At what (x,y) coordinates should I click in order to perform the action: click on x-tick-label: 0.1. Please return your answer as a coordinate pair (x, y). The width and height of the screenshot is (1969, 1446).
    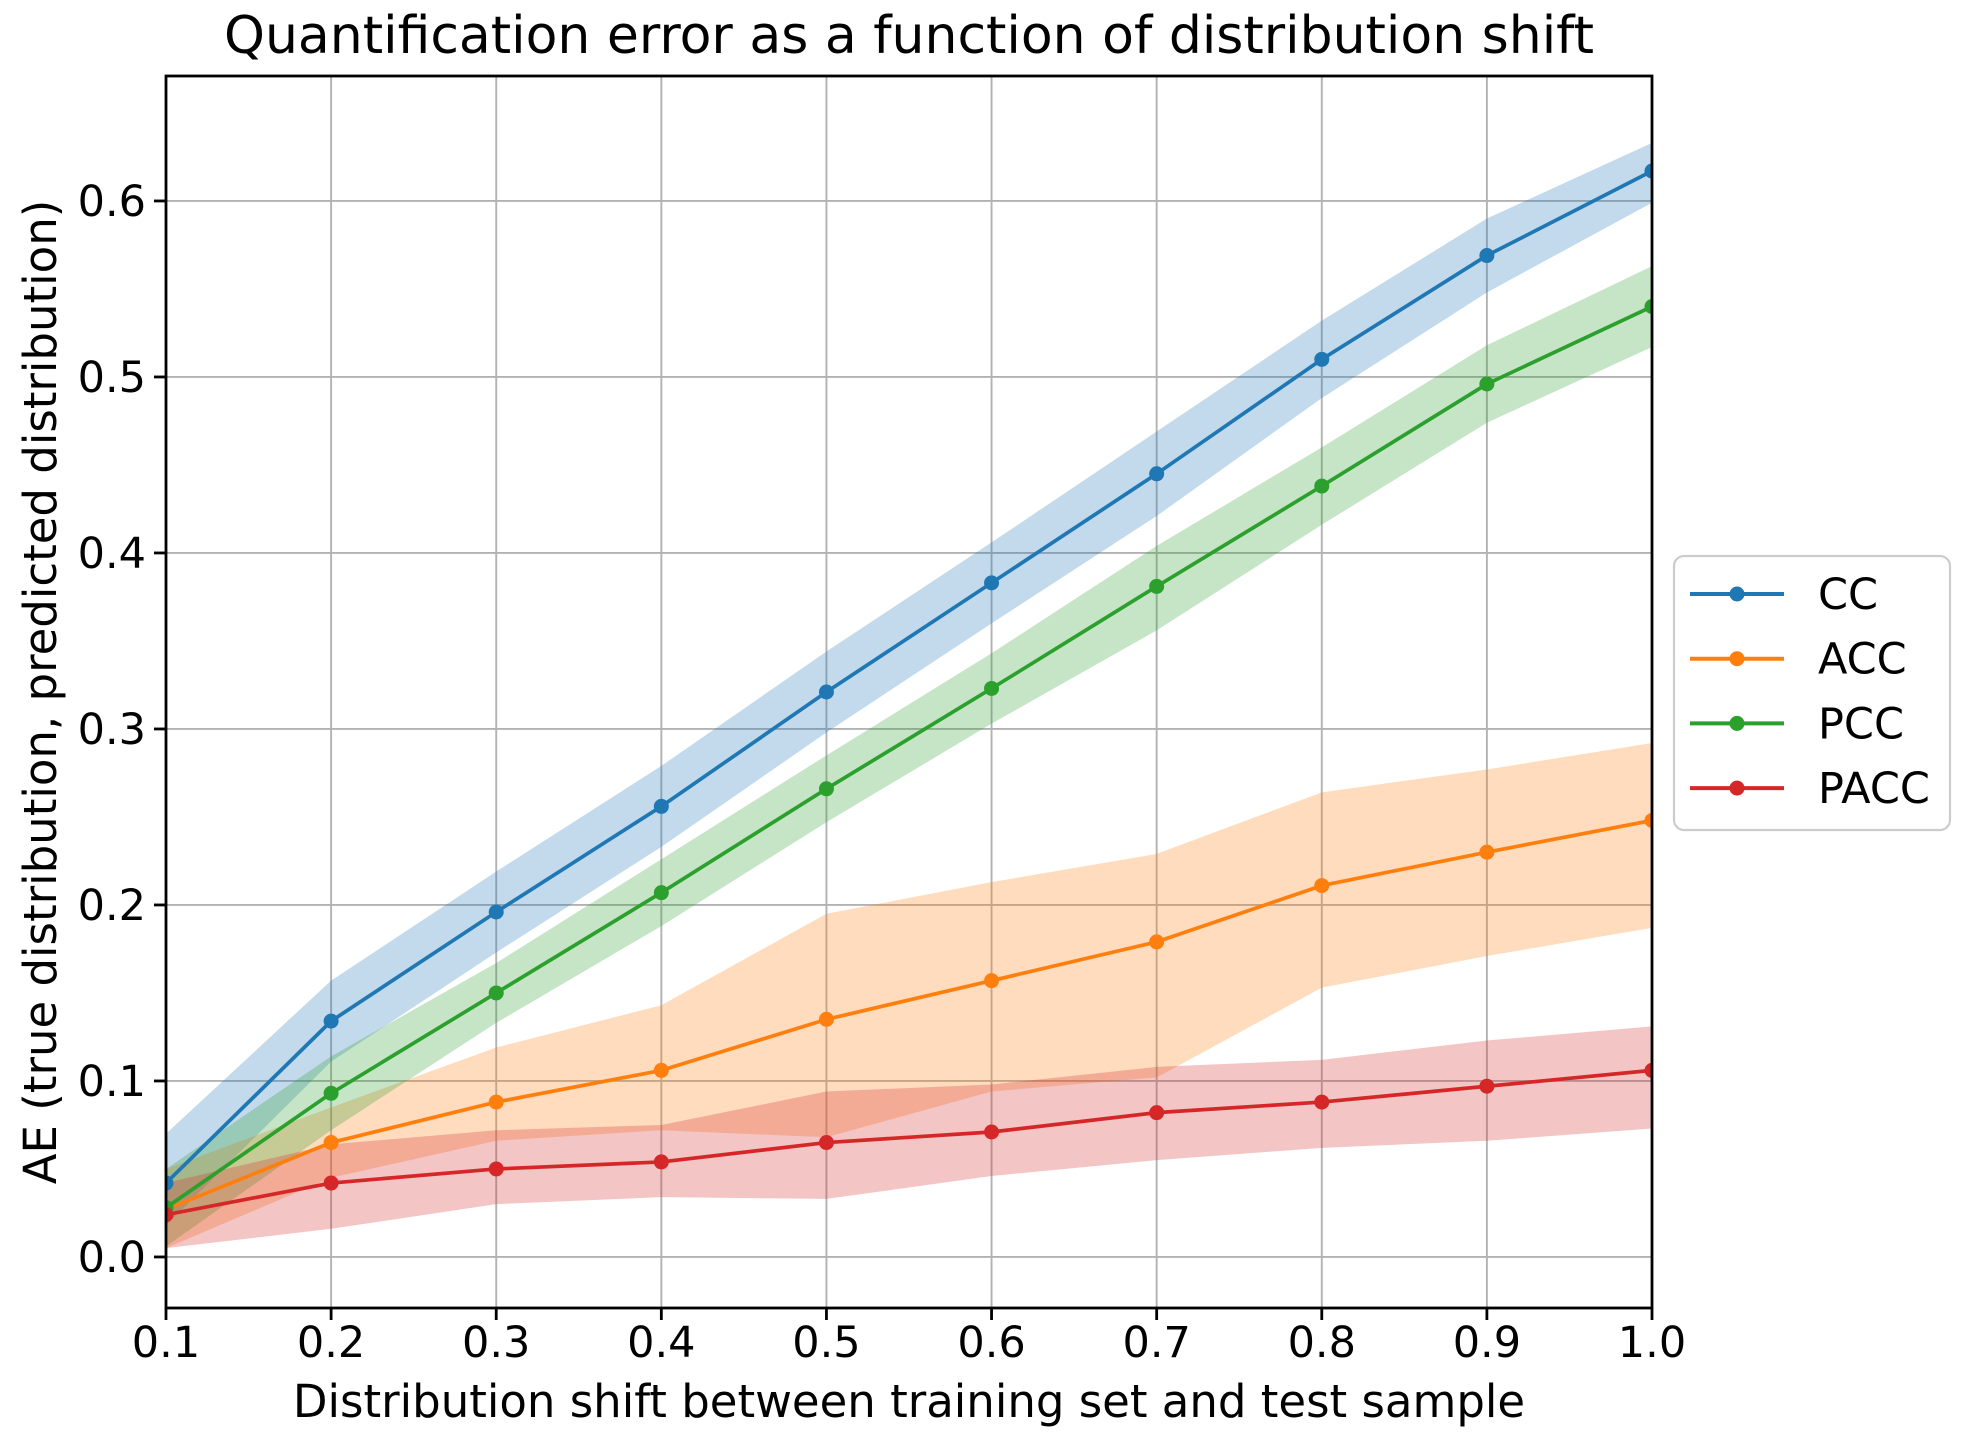
    Looking at the image, I should click on (166, 1343).